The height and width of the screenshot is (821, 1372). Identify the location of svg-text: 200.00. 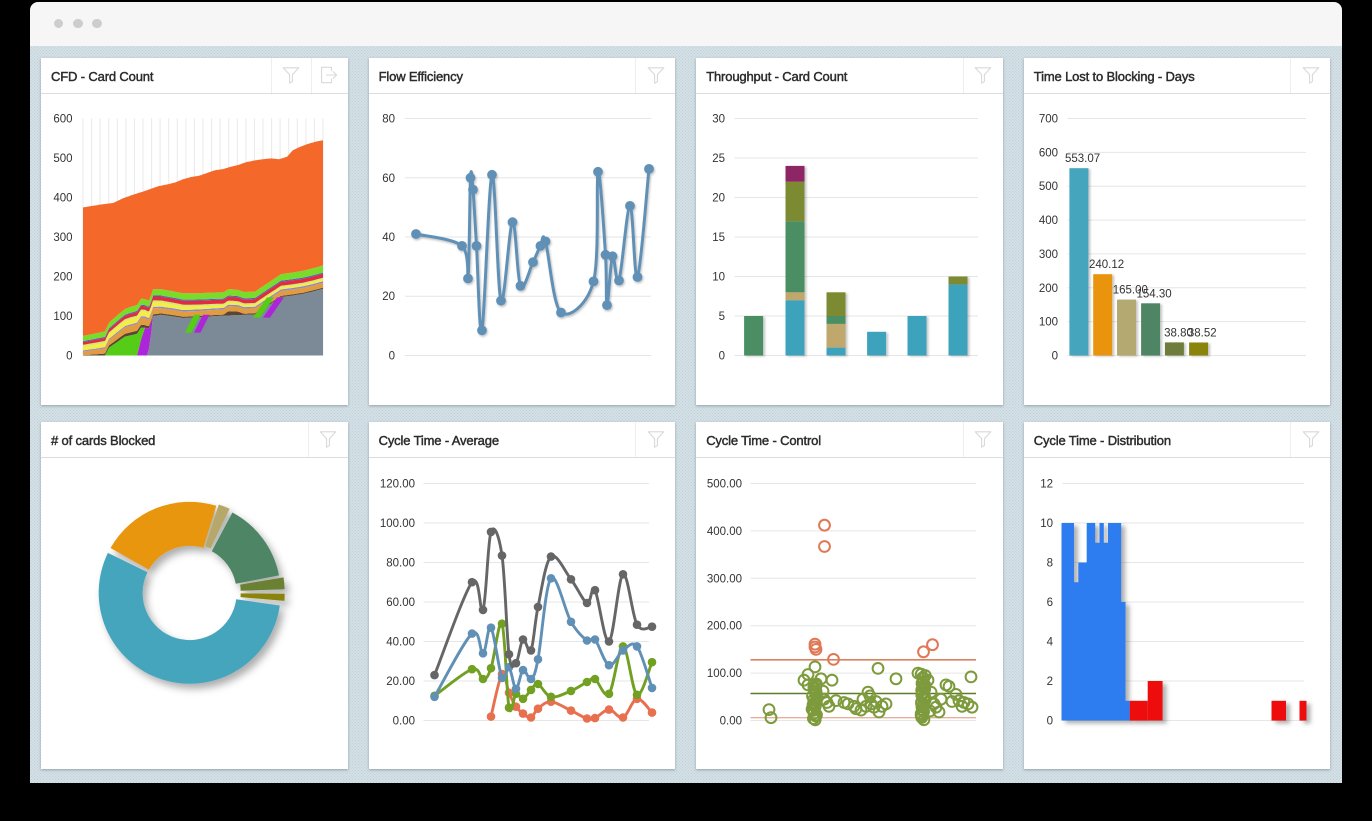
(724, 626).